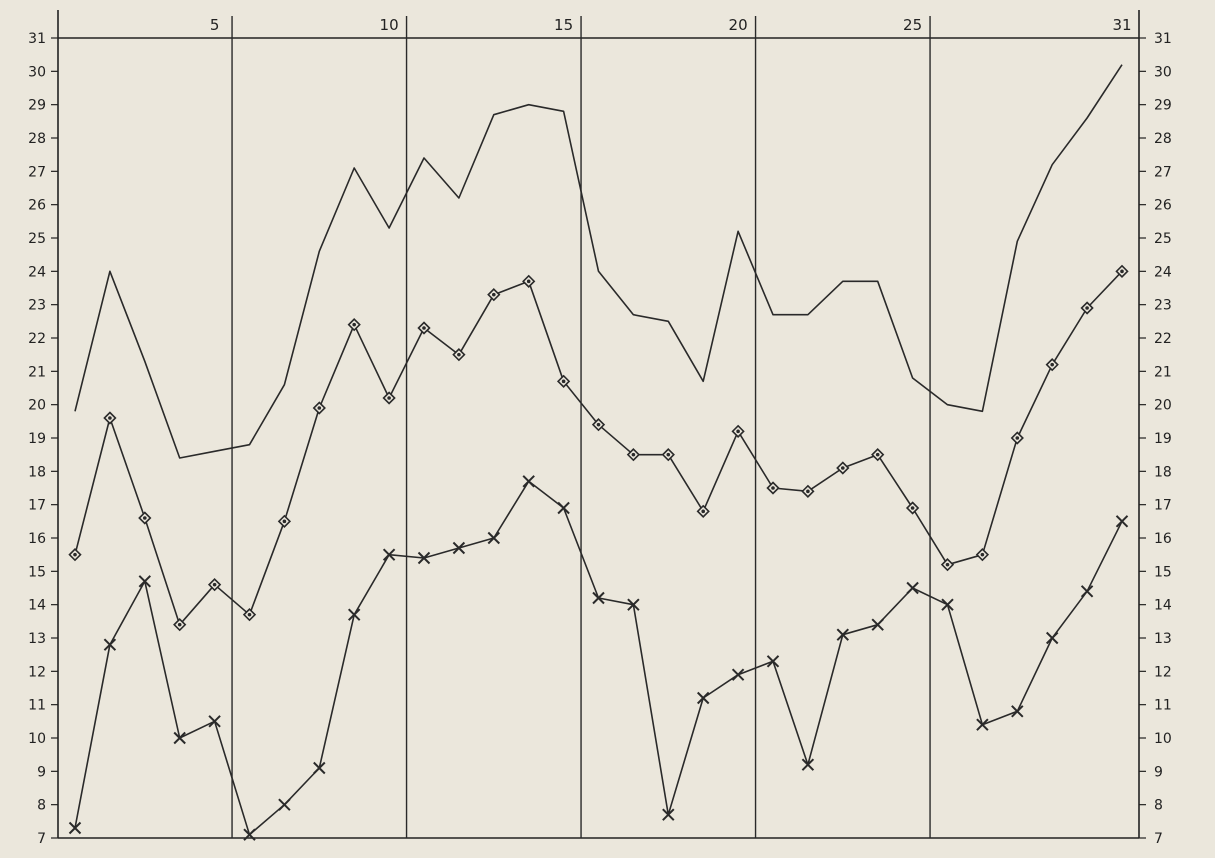 The image size is (1215, 858). Describe the element at coordinates (1163, 106) in the screenshot. I see `y-tick-label-right: 29` at that location.